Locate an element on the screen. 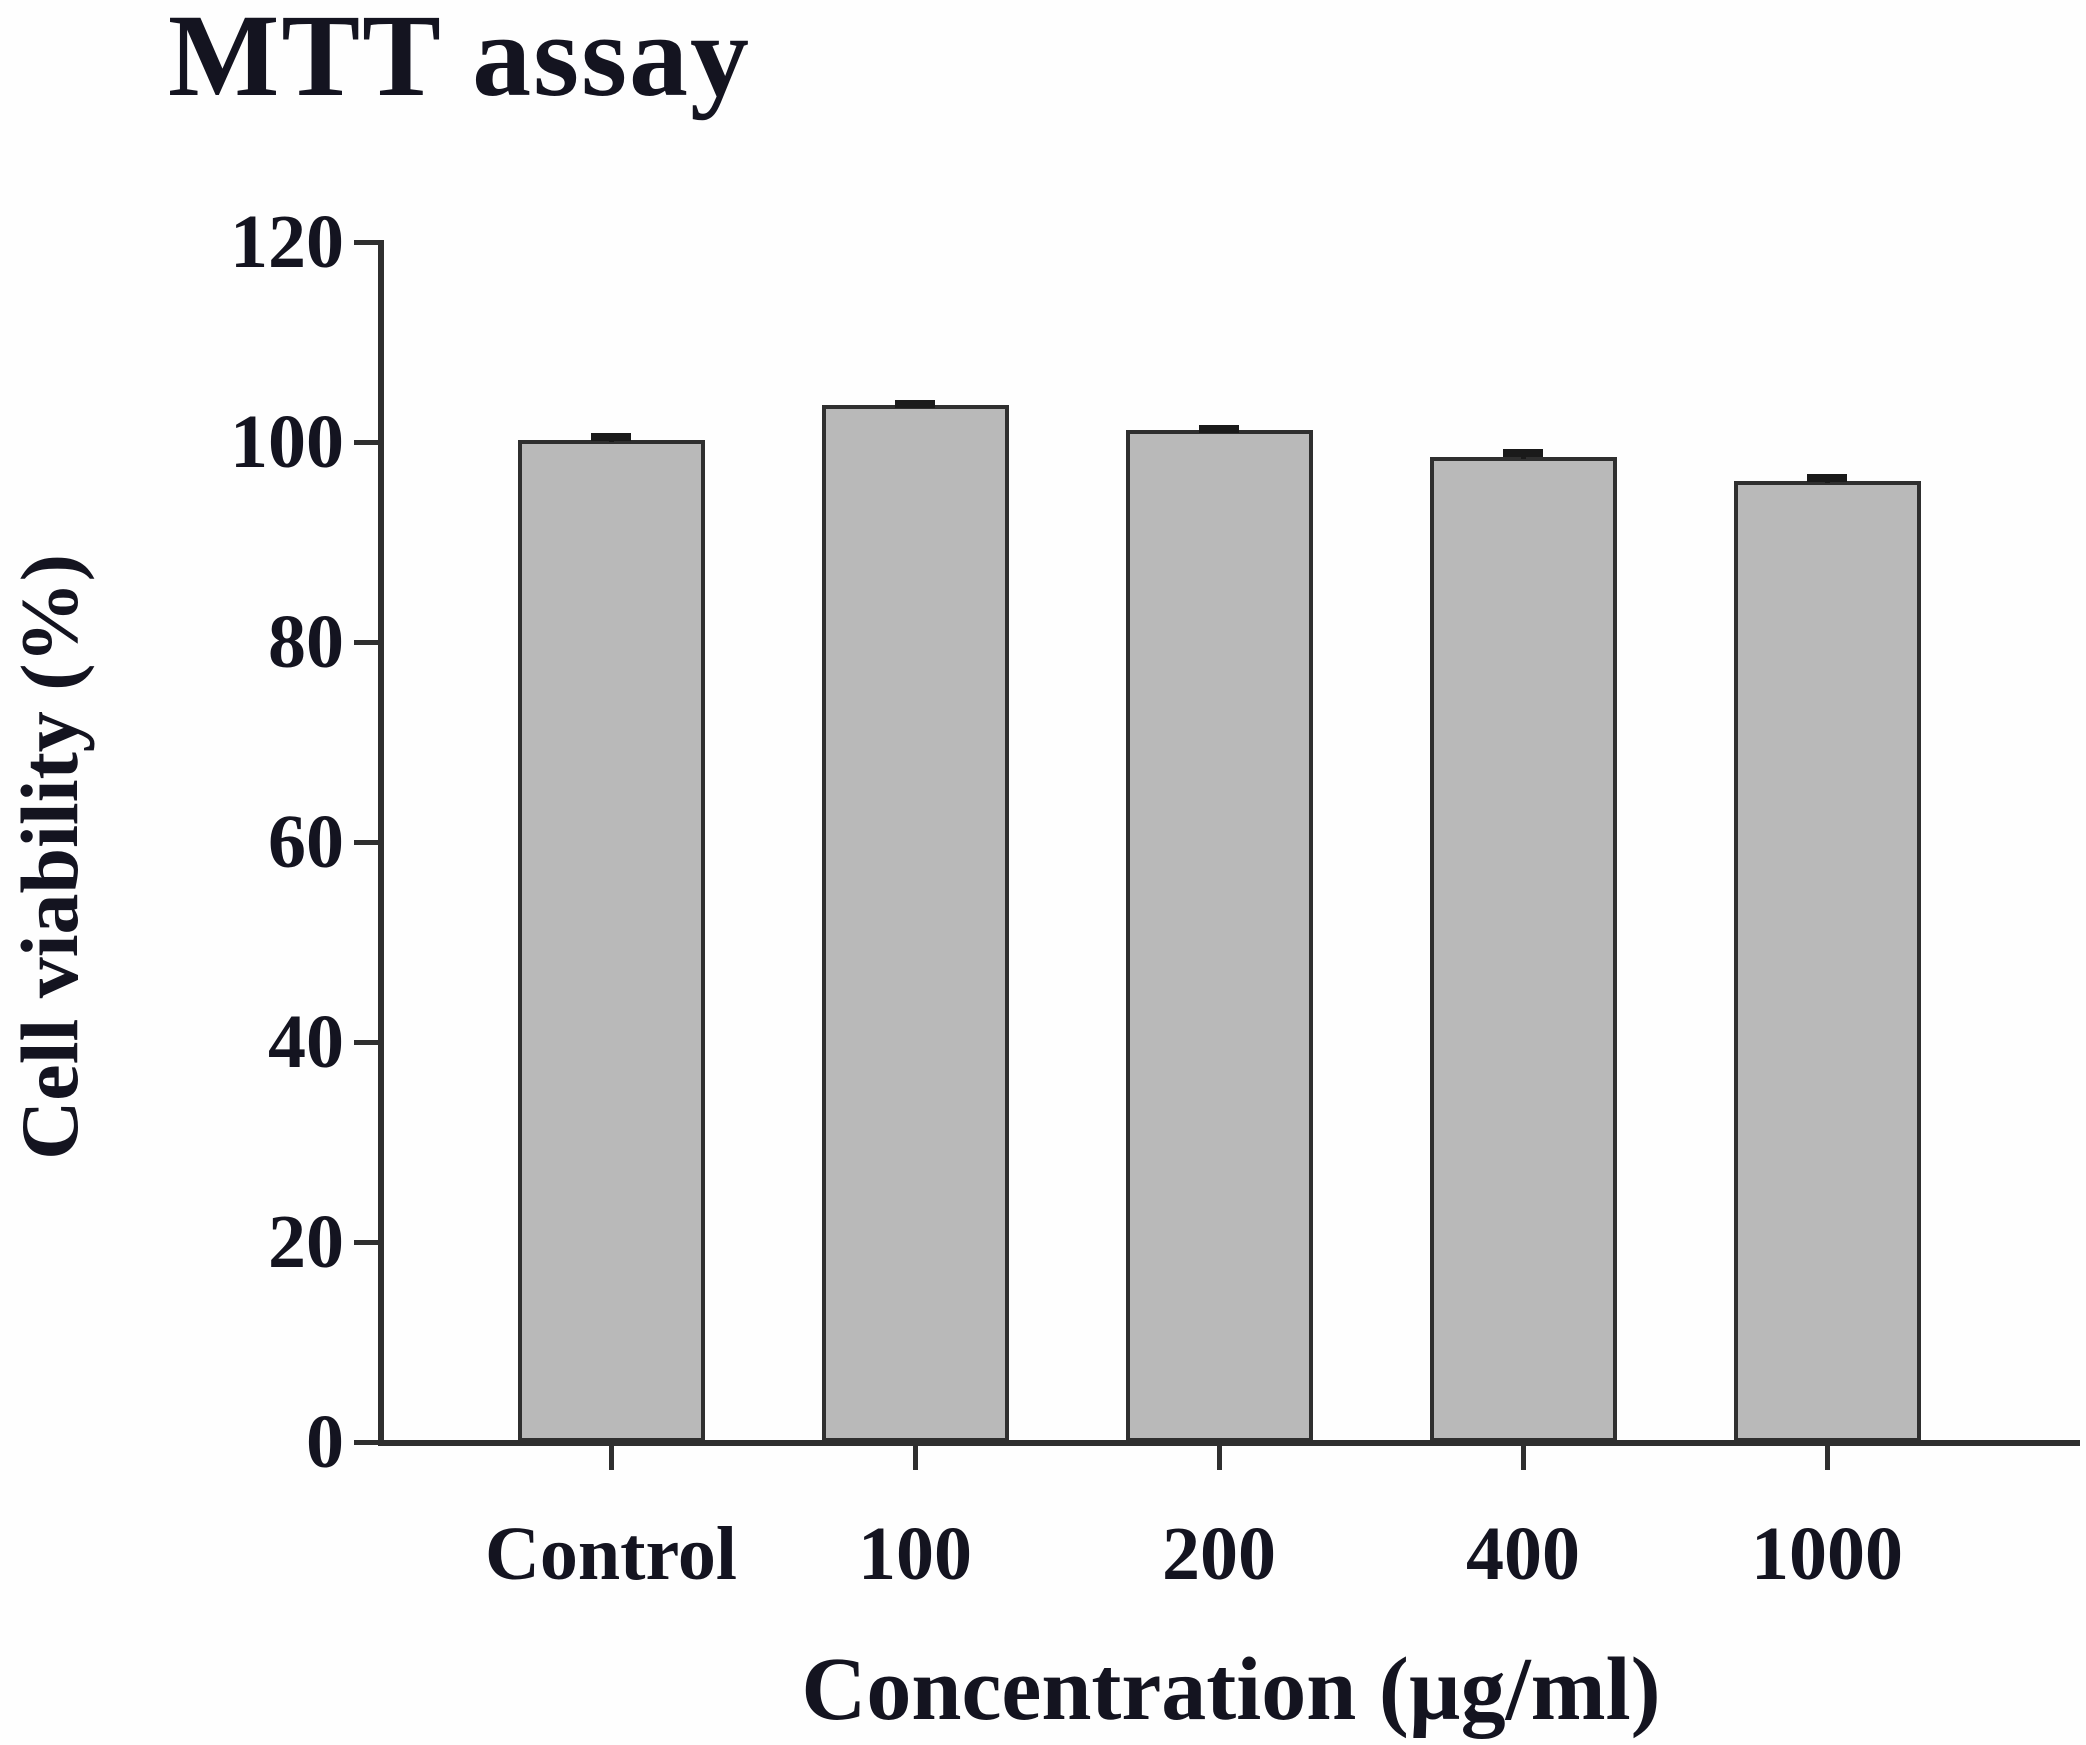 Image resolution: width=2086 pixels, height=1745 pixels. y-tick-label: 0 is located at coordinates (325, 1442).